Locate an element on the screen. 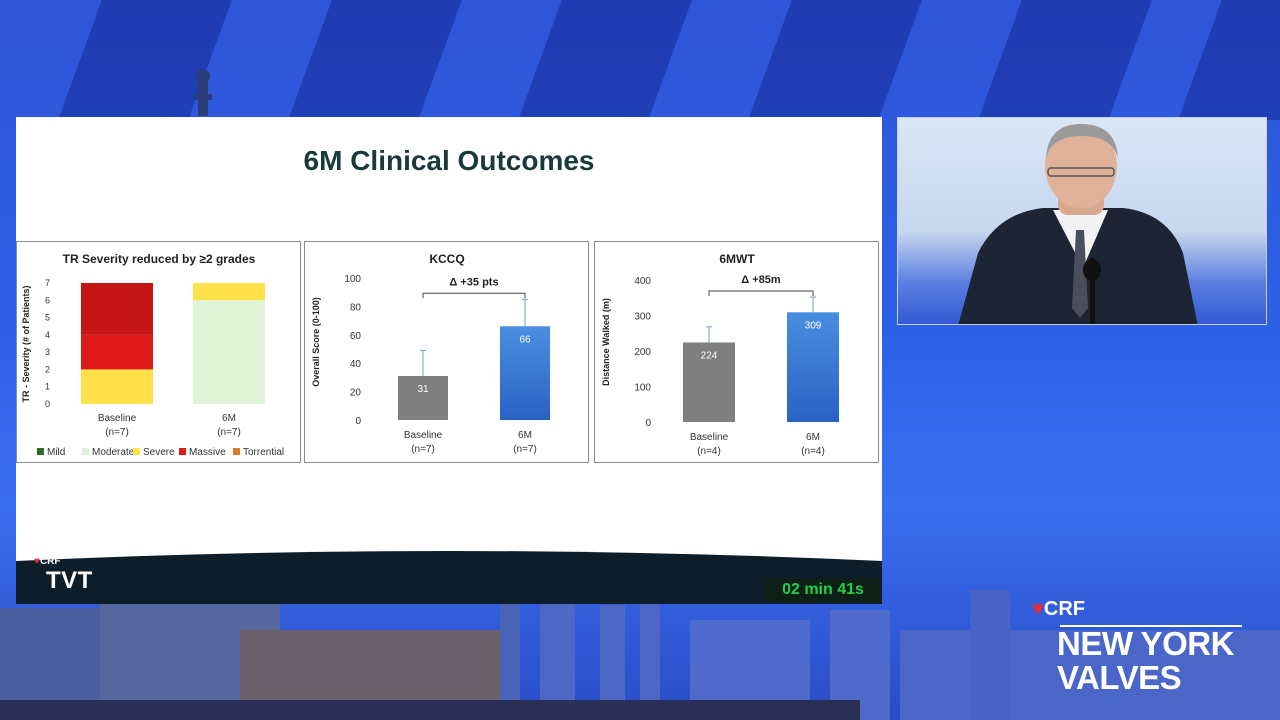 The height and width of the screenshot is (720, 1280). y-axis-label: Overall Score (0-100) is located at coordinates (316, 342).